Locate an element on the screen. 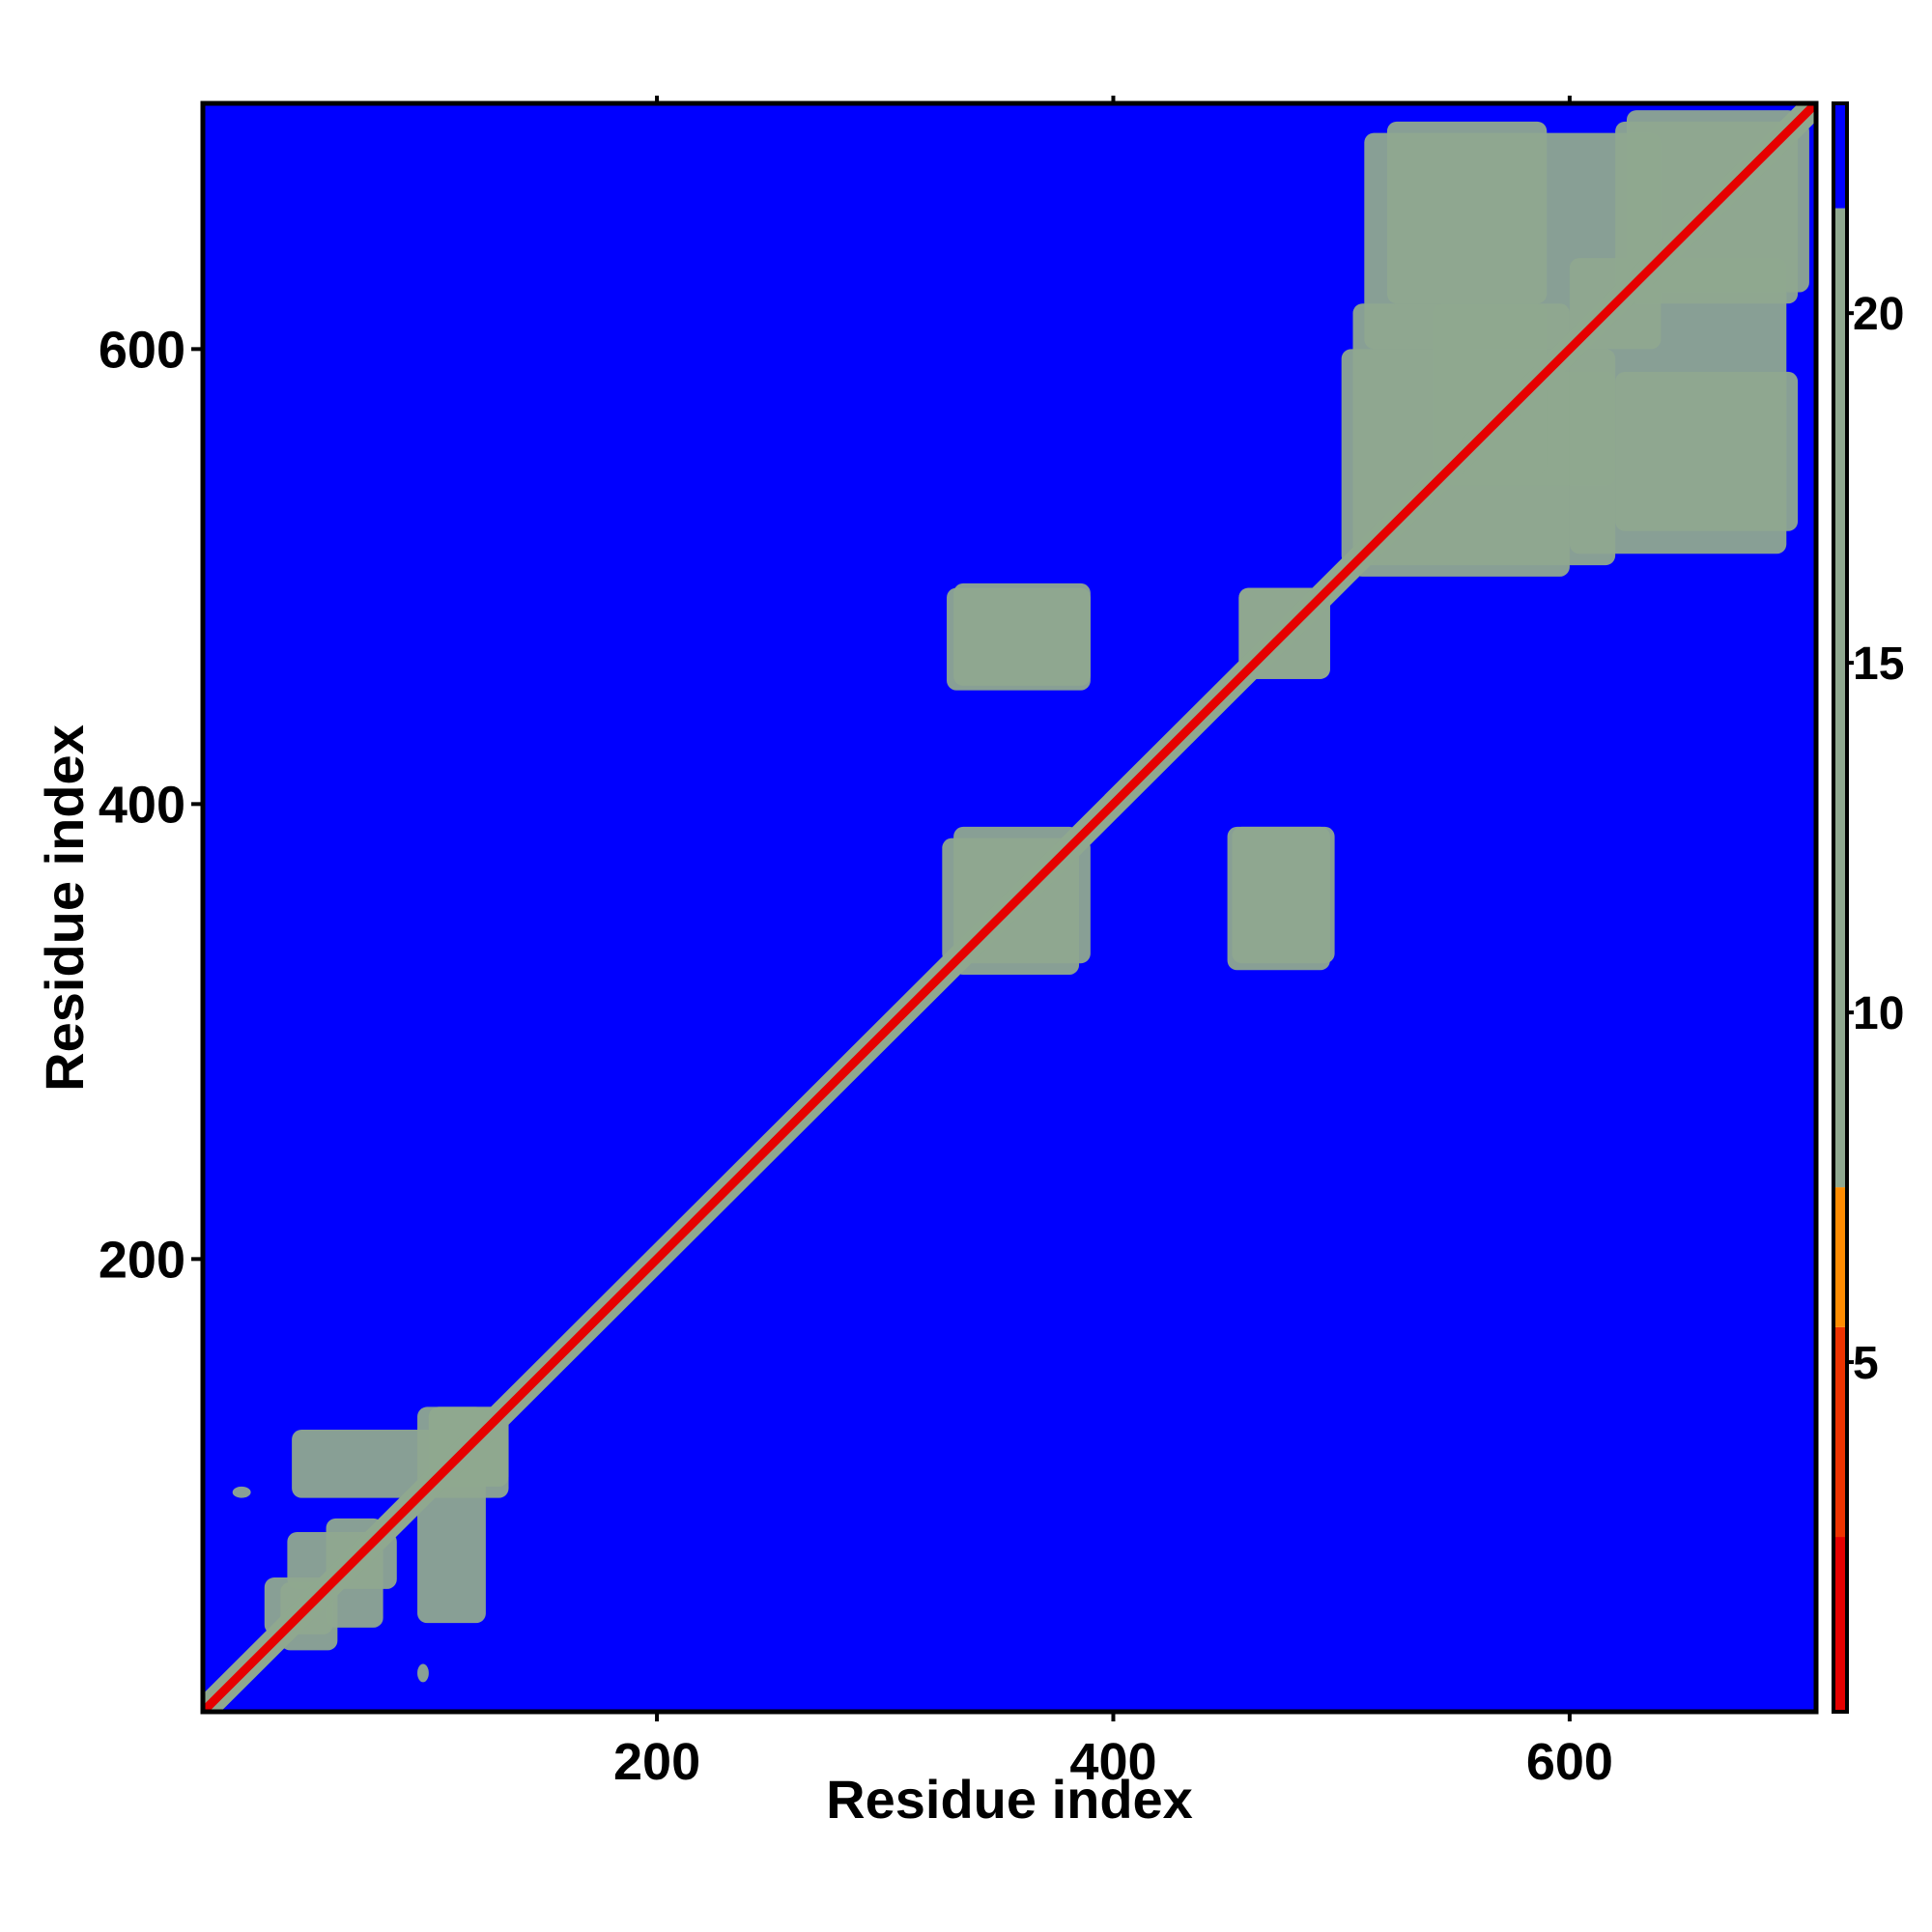  colorbar-tick-label: 10 is located at coordinates (1878, 1013).